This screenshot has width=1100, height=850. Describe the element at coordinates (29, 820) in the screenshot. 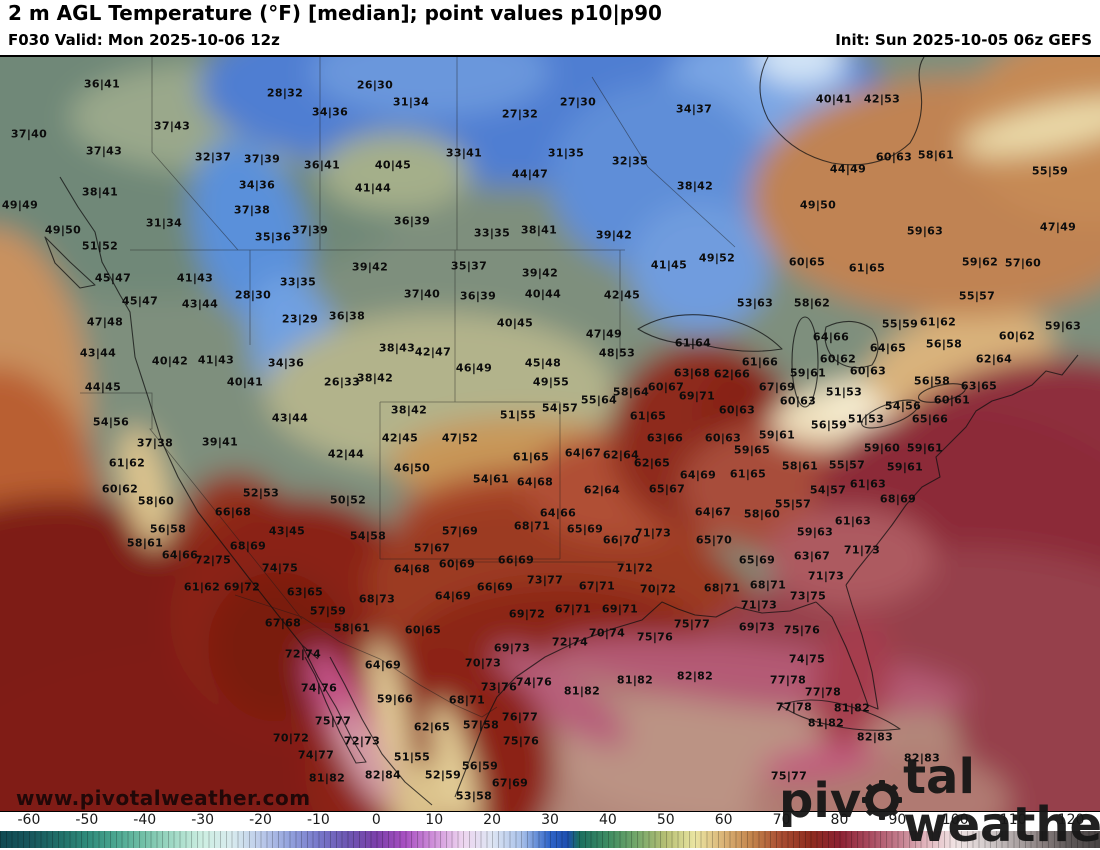

I see `colorbar-tick-label: -60` at that location.